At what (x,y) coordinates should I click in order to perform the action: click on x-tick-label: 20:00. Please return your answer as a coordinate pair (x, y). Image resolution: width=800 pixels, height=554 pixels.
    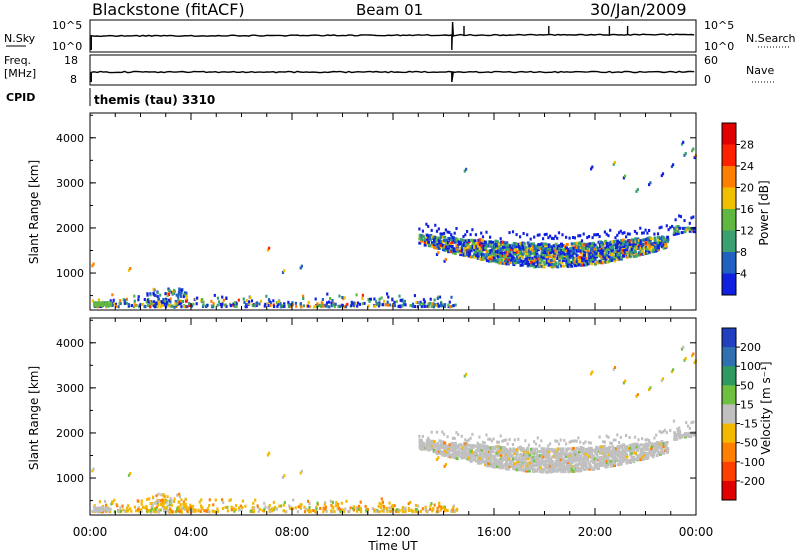
    Looking at the image, I should click on (595, 532).